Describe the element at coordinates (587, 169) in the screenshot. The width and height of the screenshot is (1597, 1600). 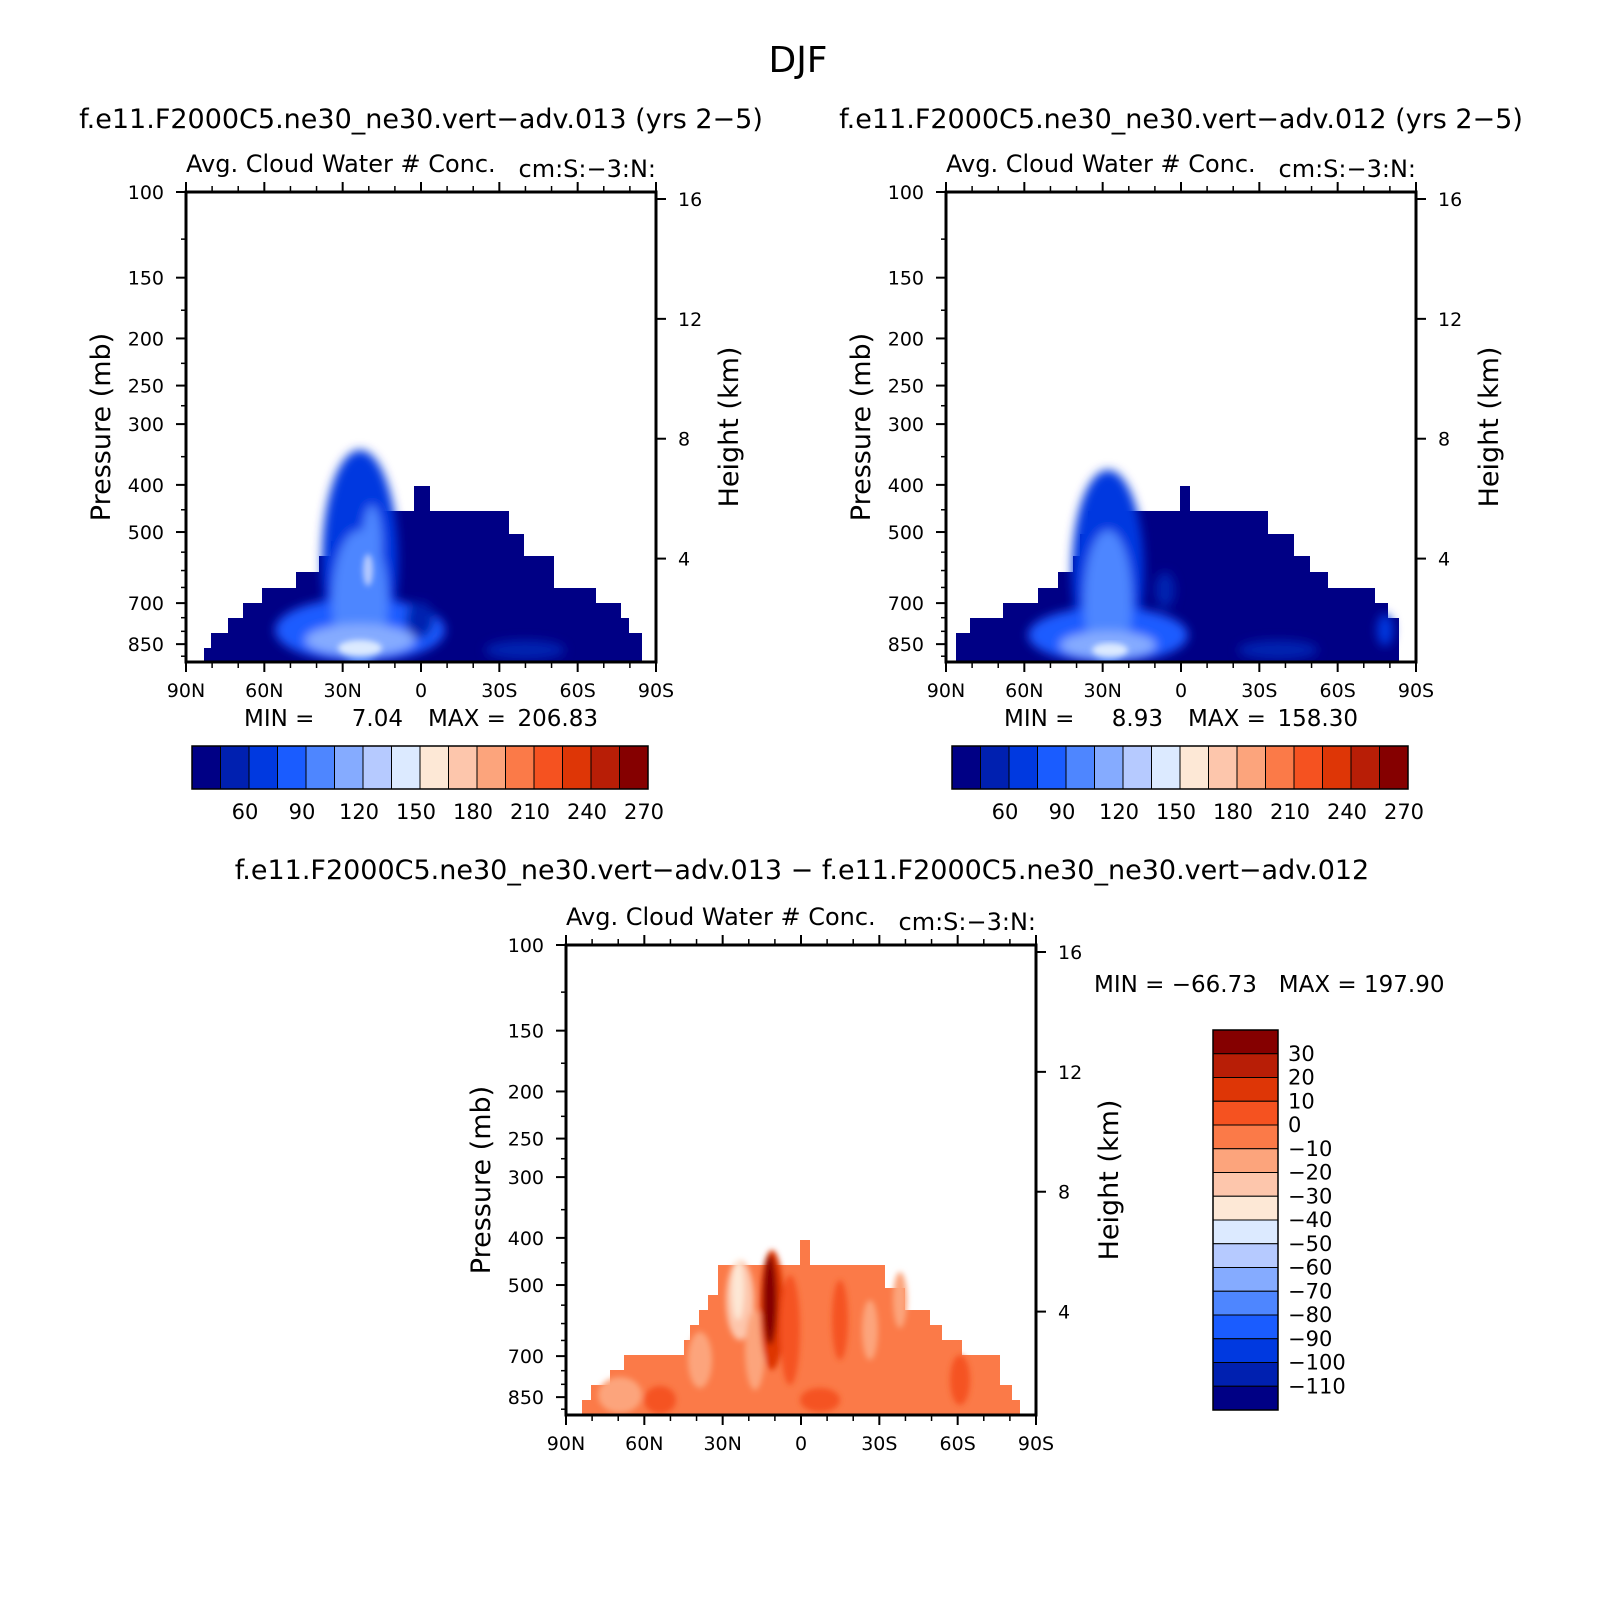
I see `panel-1-units: cm:S:−3:N:` at that location.